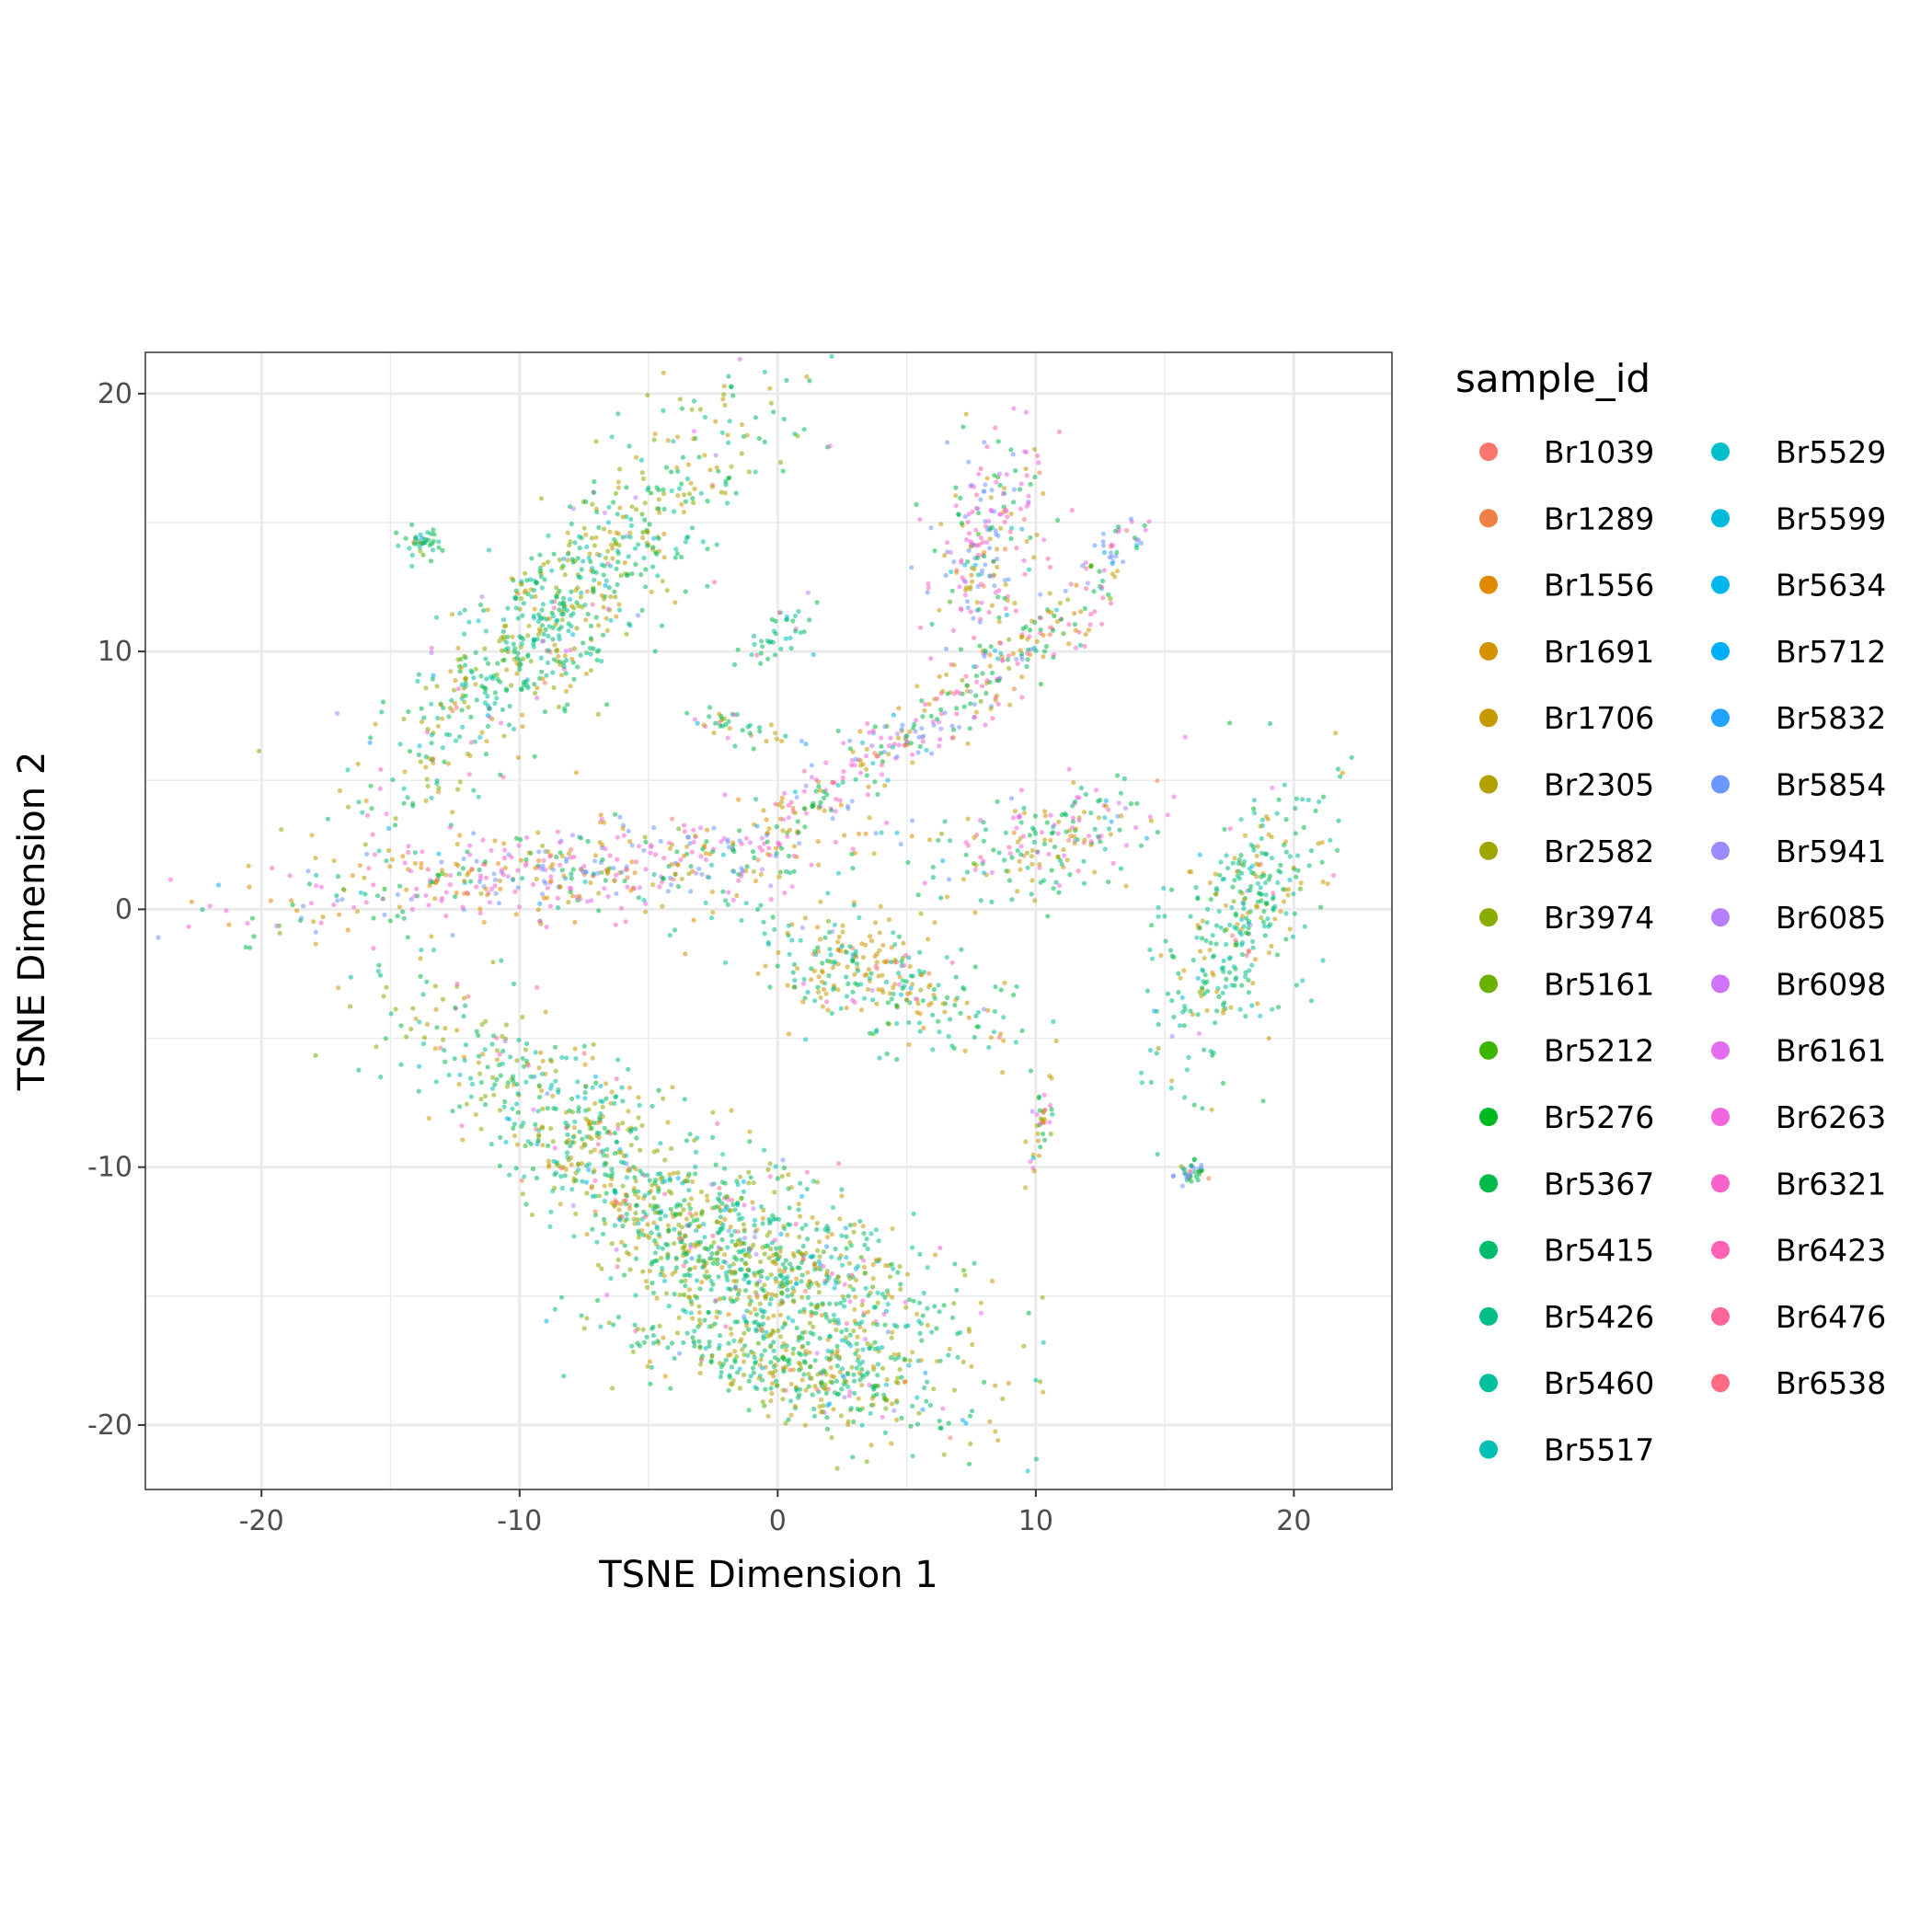 Image resolution: width=1932 pixels, height=1932 pixels. Describe the element at coordinates (1831, 918) in the screenshot. I see `legend-label: Br6085` at that location.